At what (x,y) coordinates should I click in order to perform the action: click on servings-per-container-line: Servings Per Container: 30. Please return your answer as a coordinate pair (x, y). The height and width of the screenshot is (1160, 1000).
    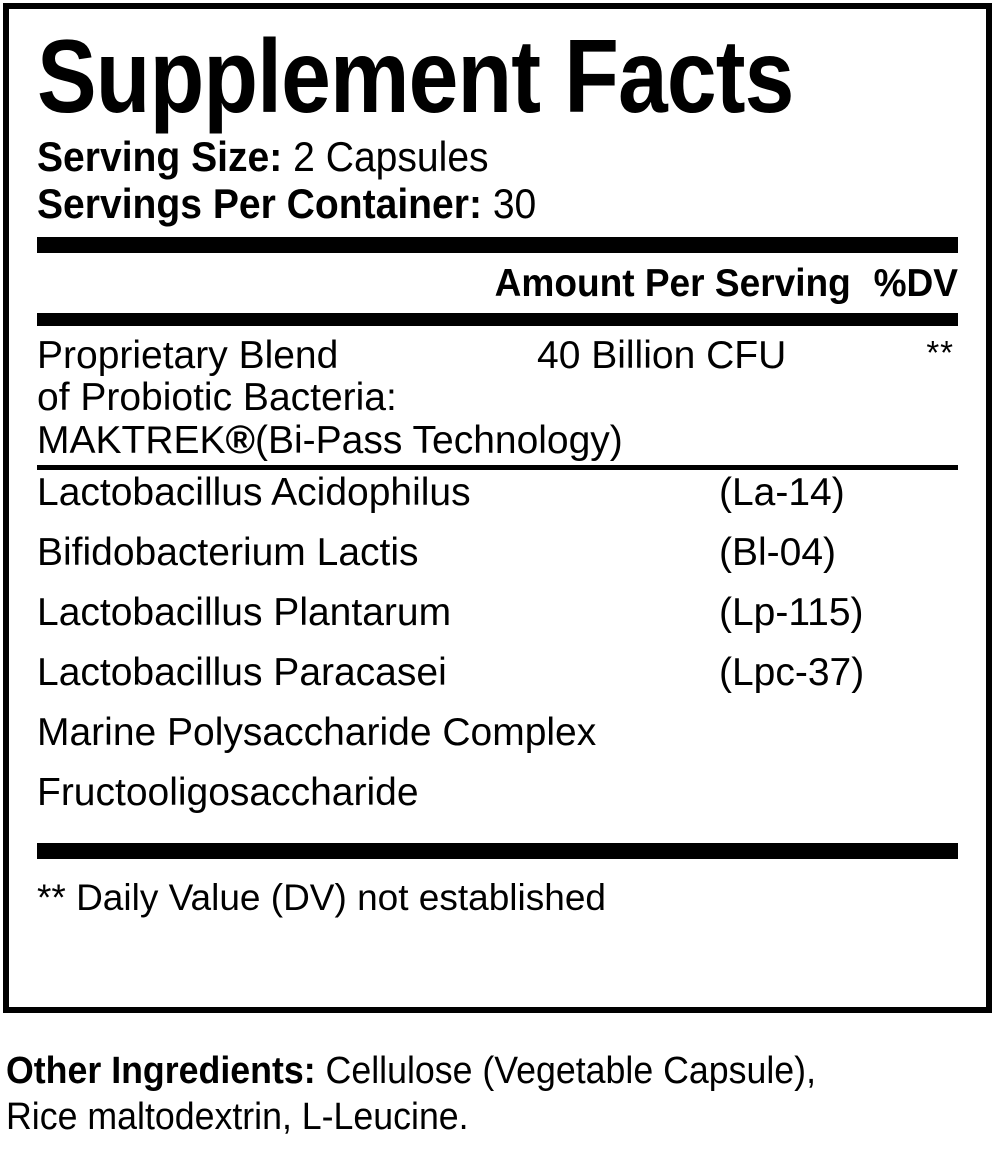
    Looking at the image, I should click on (465, 203).